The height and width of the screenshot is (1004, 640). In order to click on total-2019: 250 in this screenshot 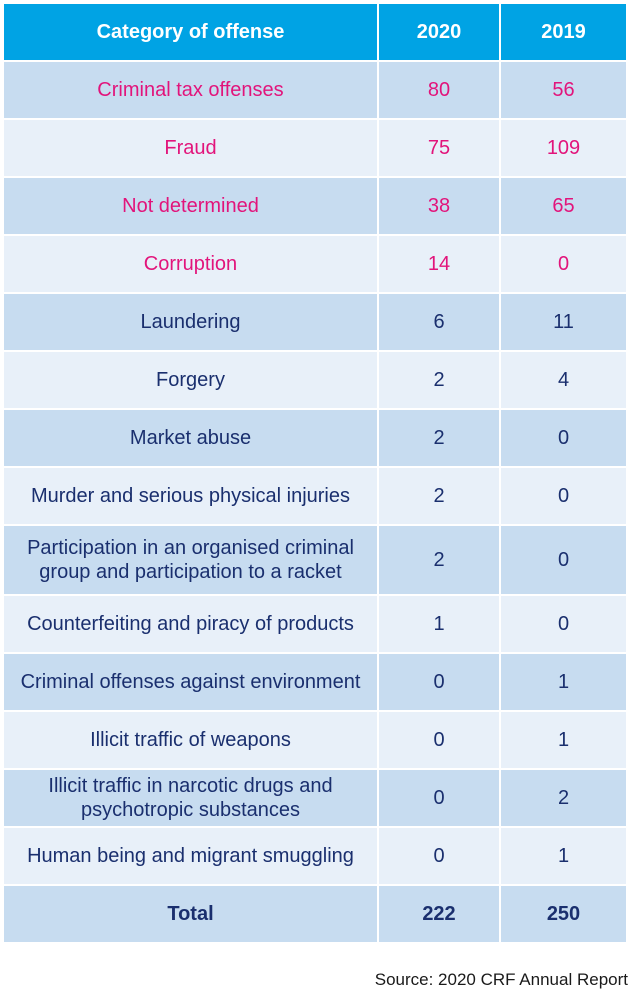, I will do `click(563, 914)`.